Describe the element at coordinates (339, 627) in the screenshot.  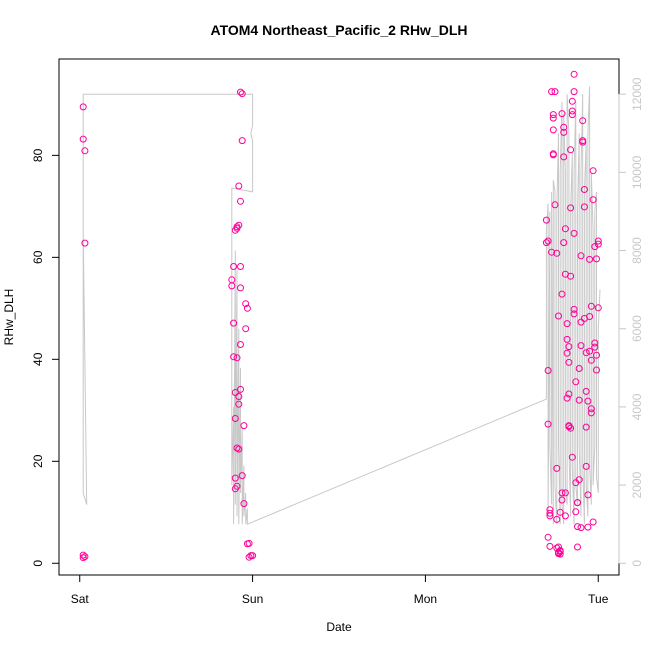
I see `x-axis-label: Date` at that location.